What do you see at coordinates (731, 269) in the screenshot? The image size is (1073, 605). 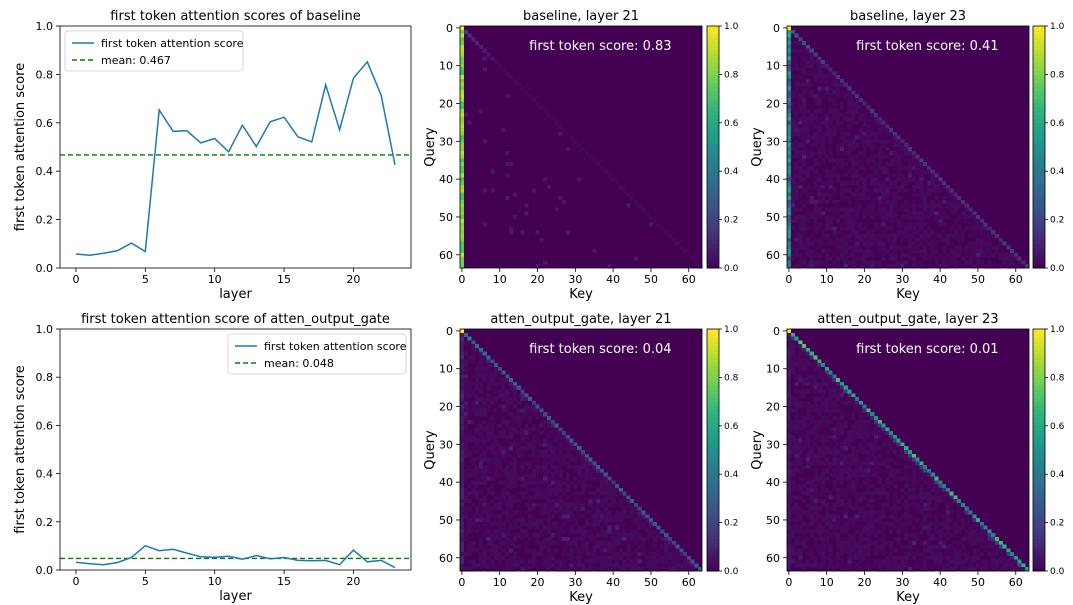 I see `colorbar-tick-label: 0.0` at bounding box center [731, 269].